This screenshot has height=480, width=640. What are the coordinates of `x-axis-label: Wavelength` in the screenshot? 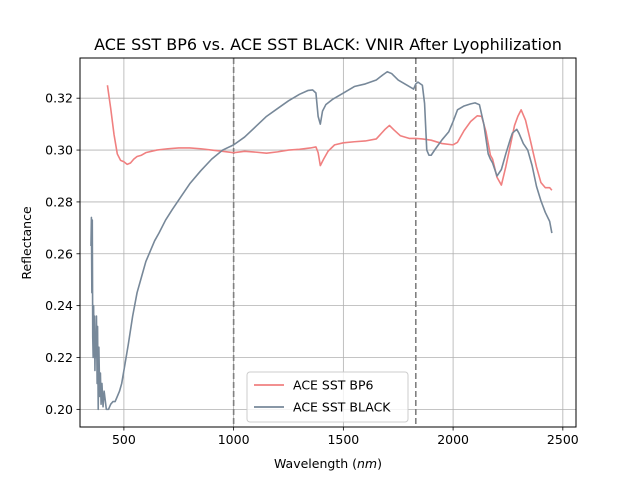 It's located at (311, 463).